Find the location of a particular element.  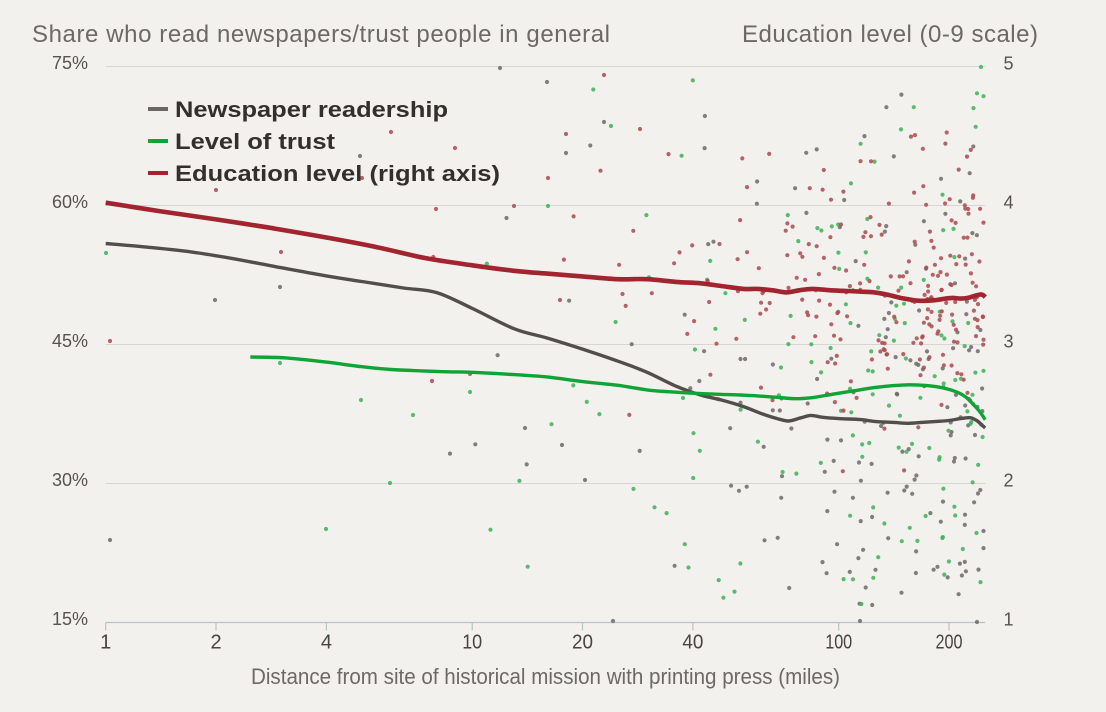

svg-text: 30% is located at coordinates (70, 480).